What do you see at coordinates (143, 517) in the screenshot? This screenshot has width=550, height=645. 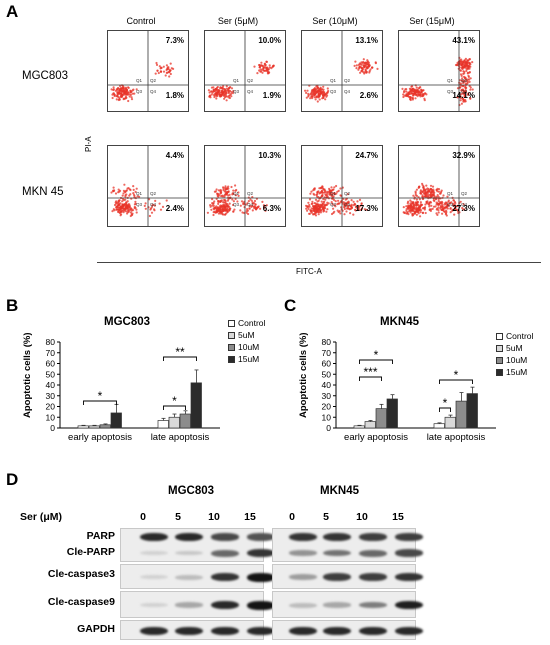 I see `lane-label-mgc-0: 0` at bounding box center [143, 517].